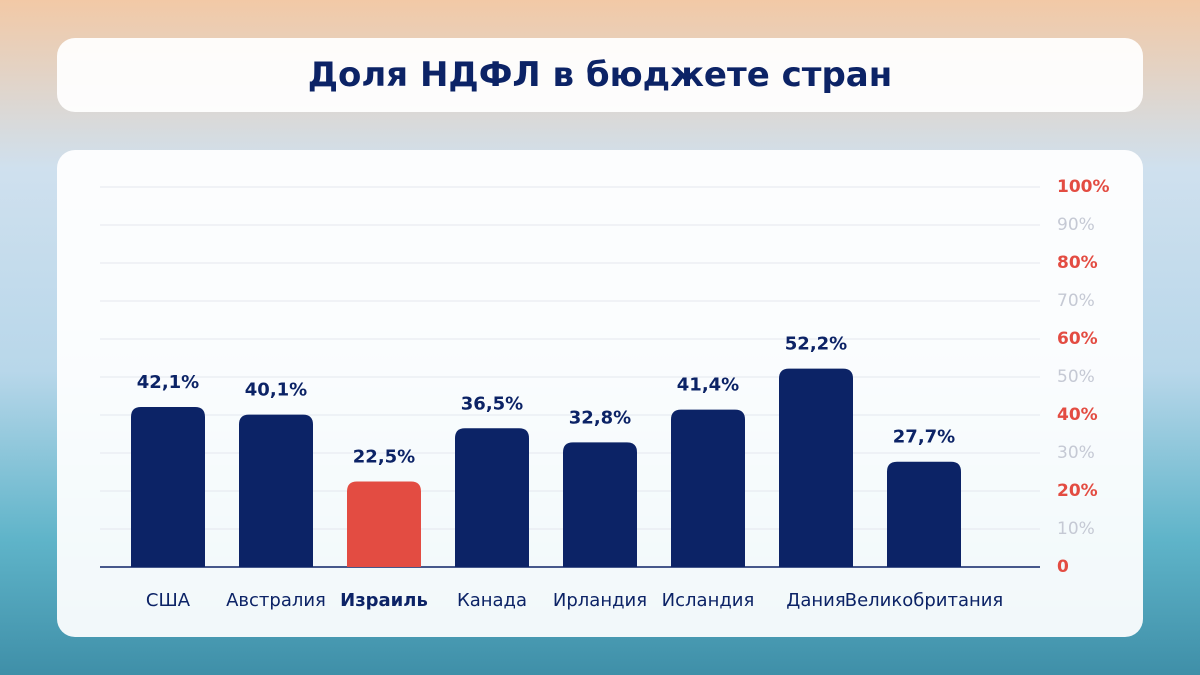 The height and width of the screenshot is (675, 1200). I want to click on value-label: 36,5%, so click(492, 403).